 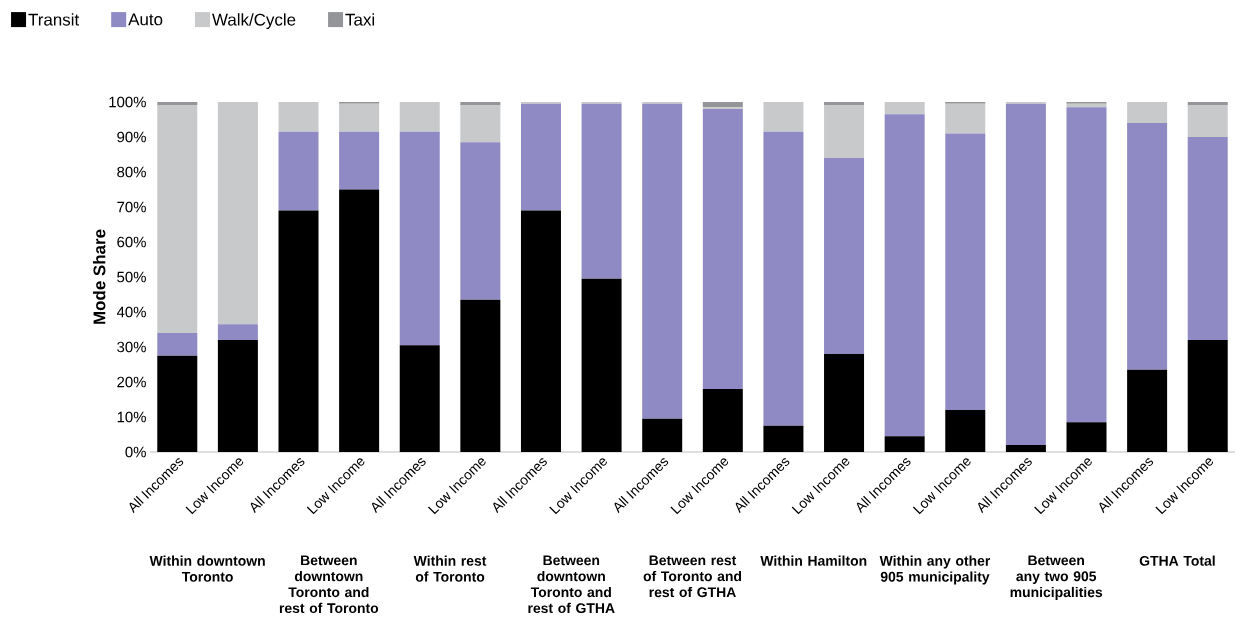 What do you see at coordinates (1056, 577) in the screenshot?
I see `text: Between any two 905 municipalities` at bounding box center [1056, 577].